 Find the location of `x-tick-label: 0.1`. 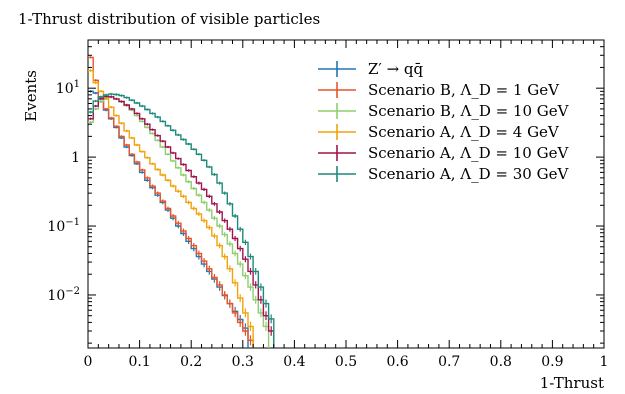

x-tick-label: 0.1 is located at coordinates (139, 362).